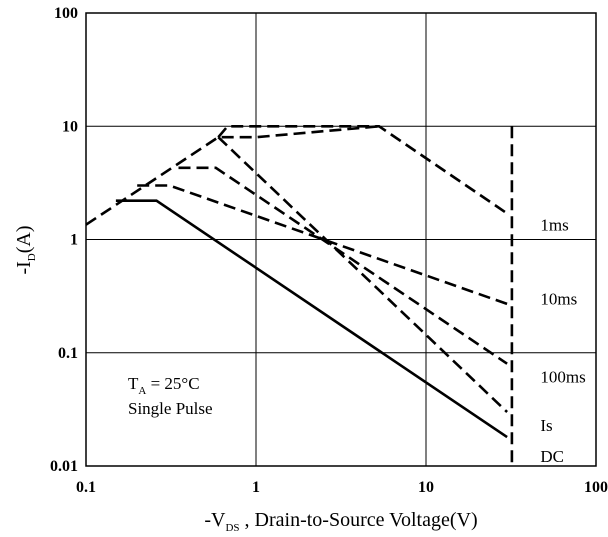 The width and height of the screenshot is (608, 537). I want to click on y-tick-labels: 100 10 1 0.1 0.01, so click(64, 240).